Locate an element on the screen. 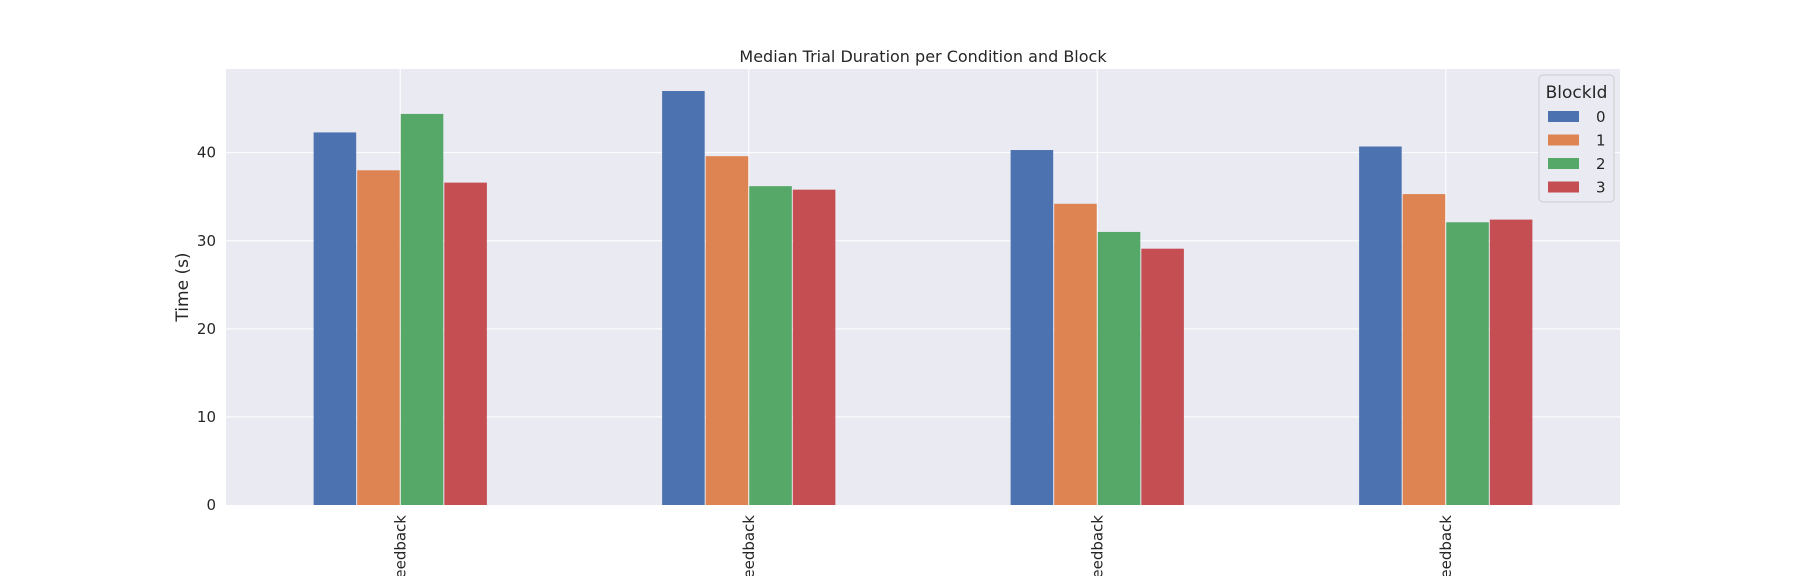 The image size is (1800, 576). y-tick-label: 40 is located at coordinates (206, 153).